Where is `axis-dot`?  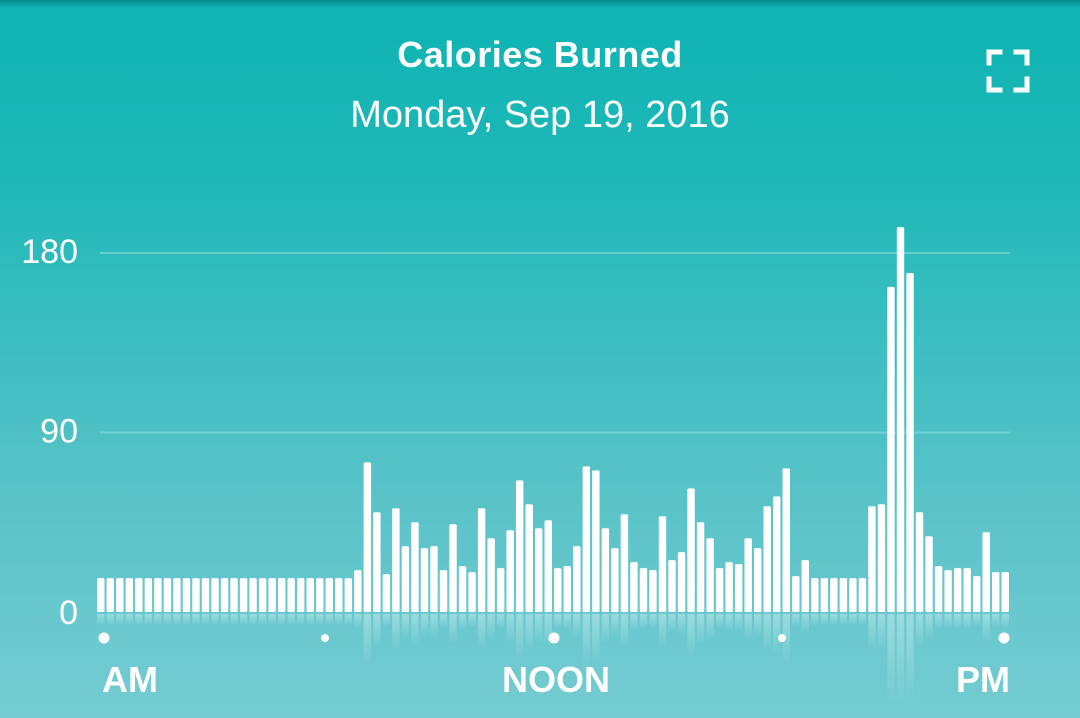
axis-dot is located at coordinates (782, 638).